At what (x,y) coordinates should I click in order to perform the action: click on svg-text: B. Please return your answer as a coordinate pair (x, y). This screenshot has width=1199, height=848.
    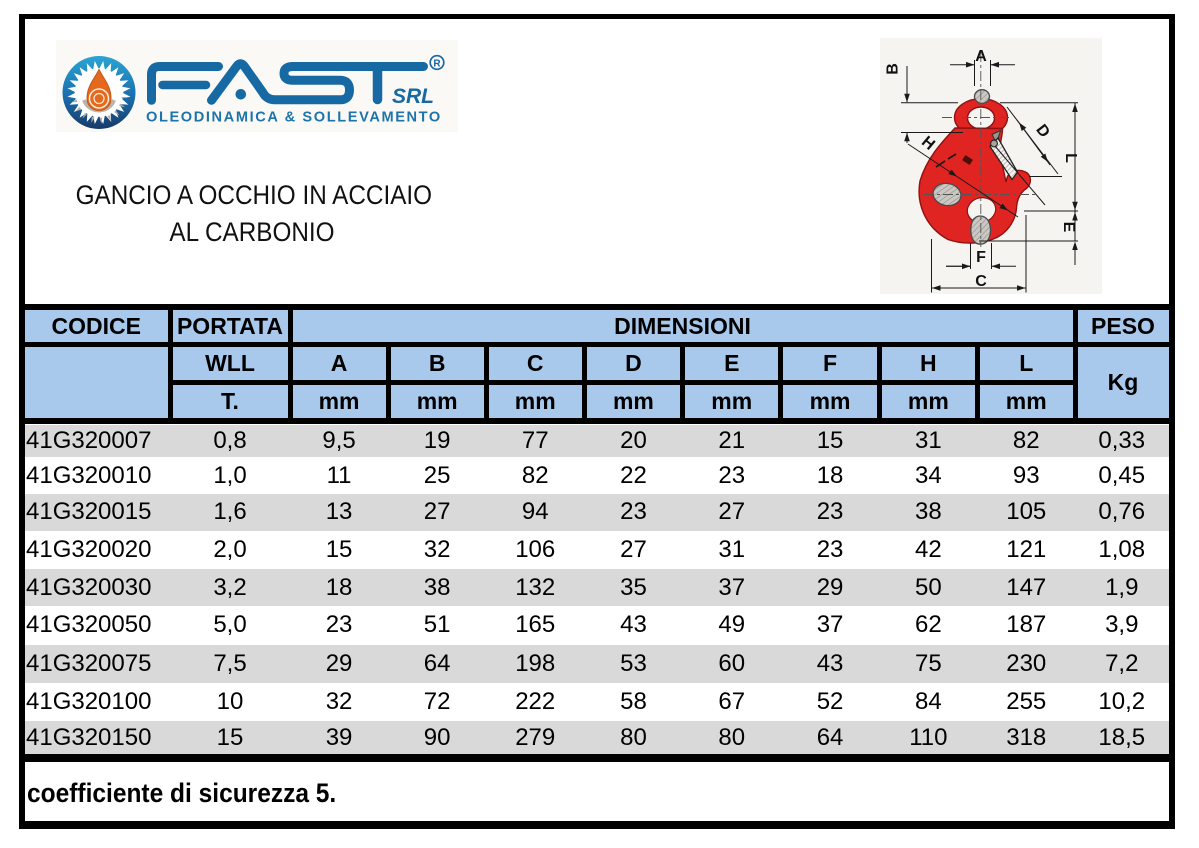
    Looking at the image, I should click on (893, 69).